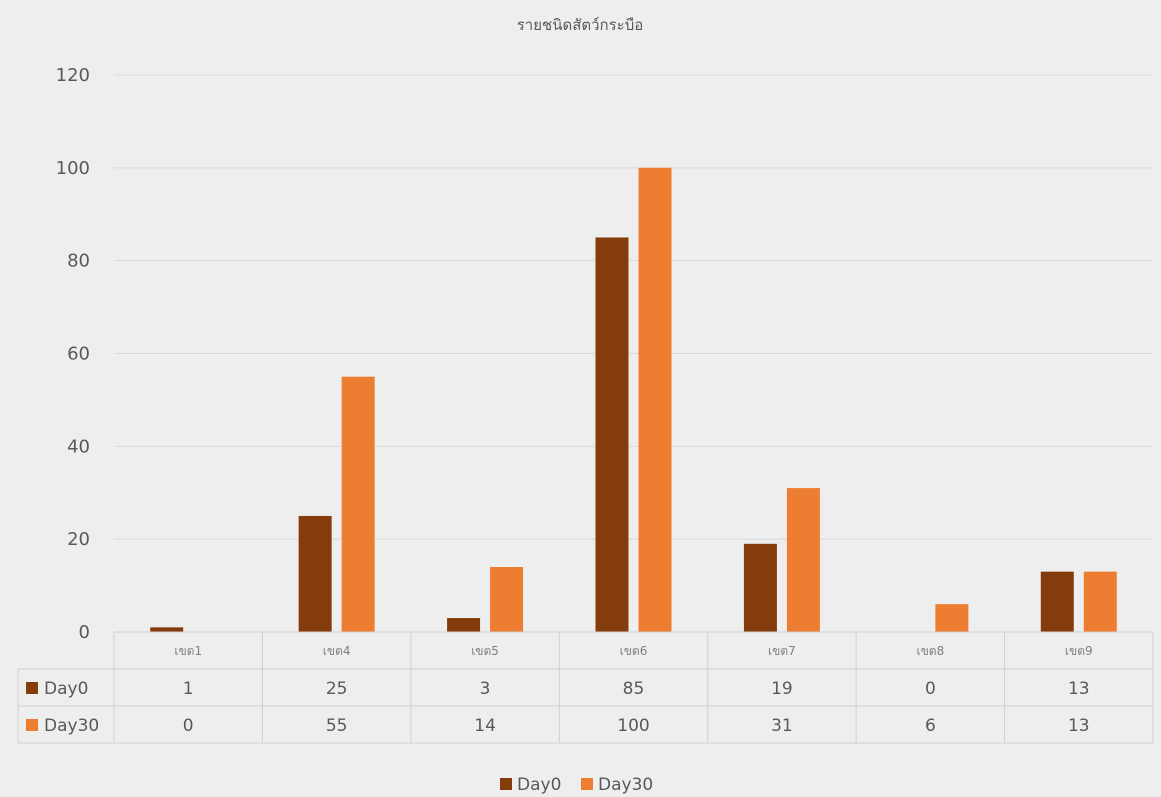 The height and width of the screenshot is (797, 1161). I want to click on table-cell-value: 6, so click(930, 726).